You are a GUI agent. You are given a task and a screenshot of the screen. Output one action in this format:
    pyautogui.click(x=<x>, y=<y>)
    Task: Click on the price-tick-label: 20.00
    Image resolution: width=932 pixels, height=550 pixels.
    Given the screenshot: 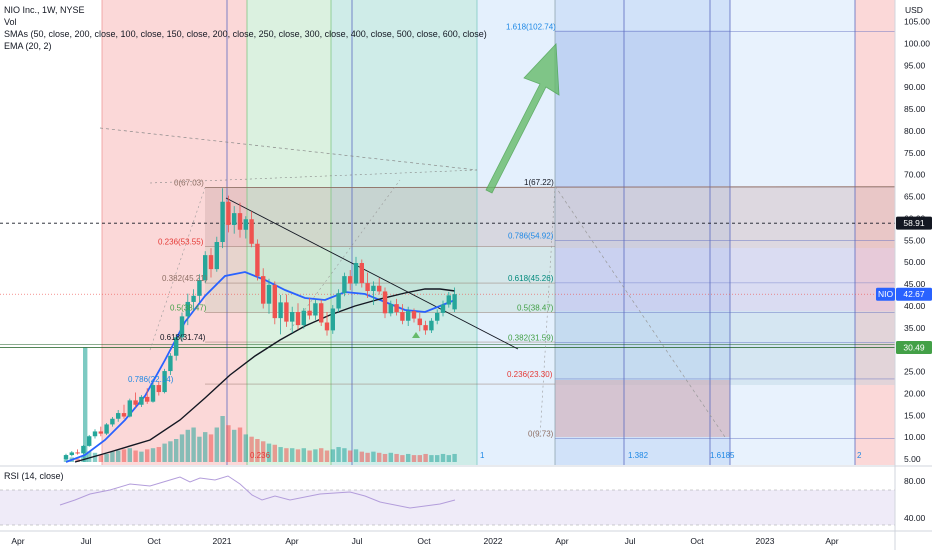 What is the action you would take?
    pyautogui.click(x=915, y=393)
    